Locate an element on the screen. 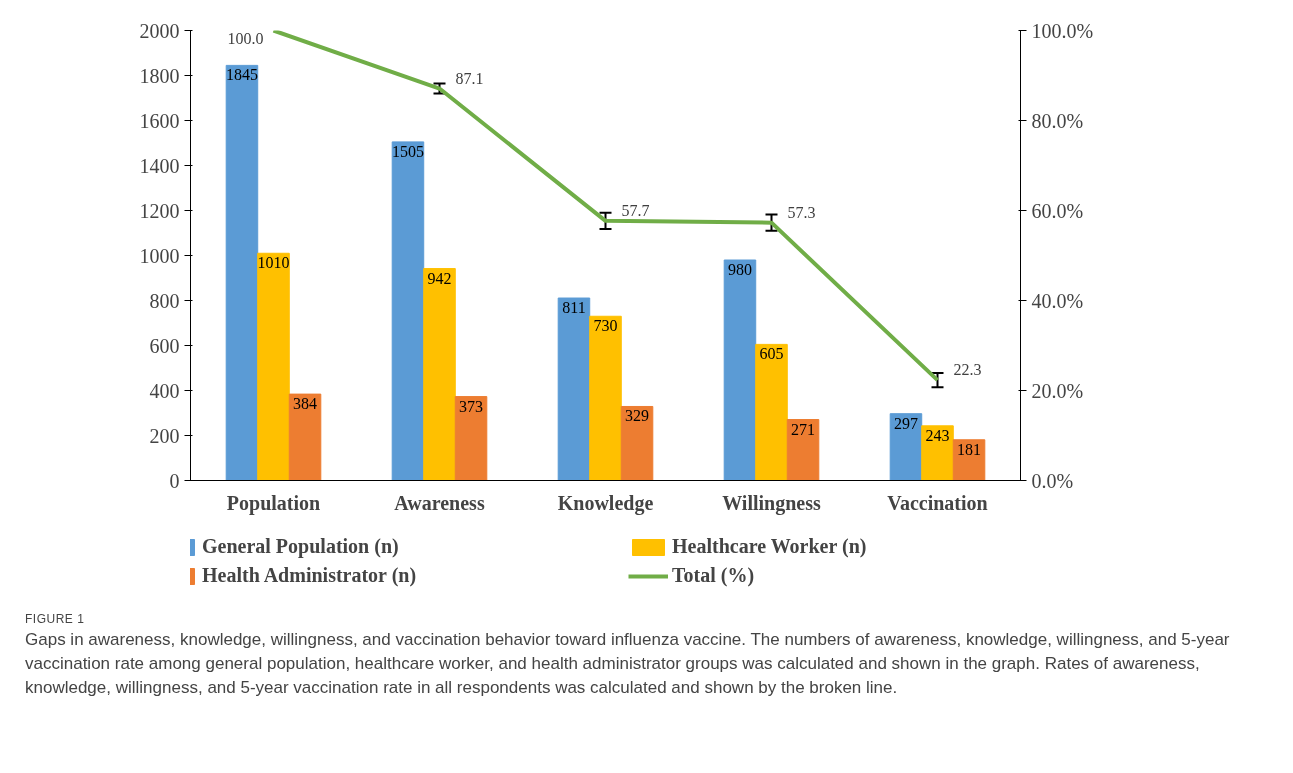  legend-label: General Population (n) is located at coordinates (301, 546).